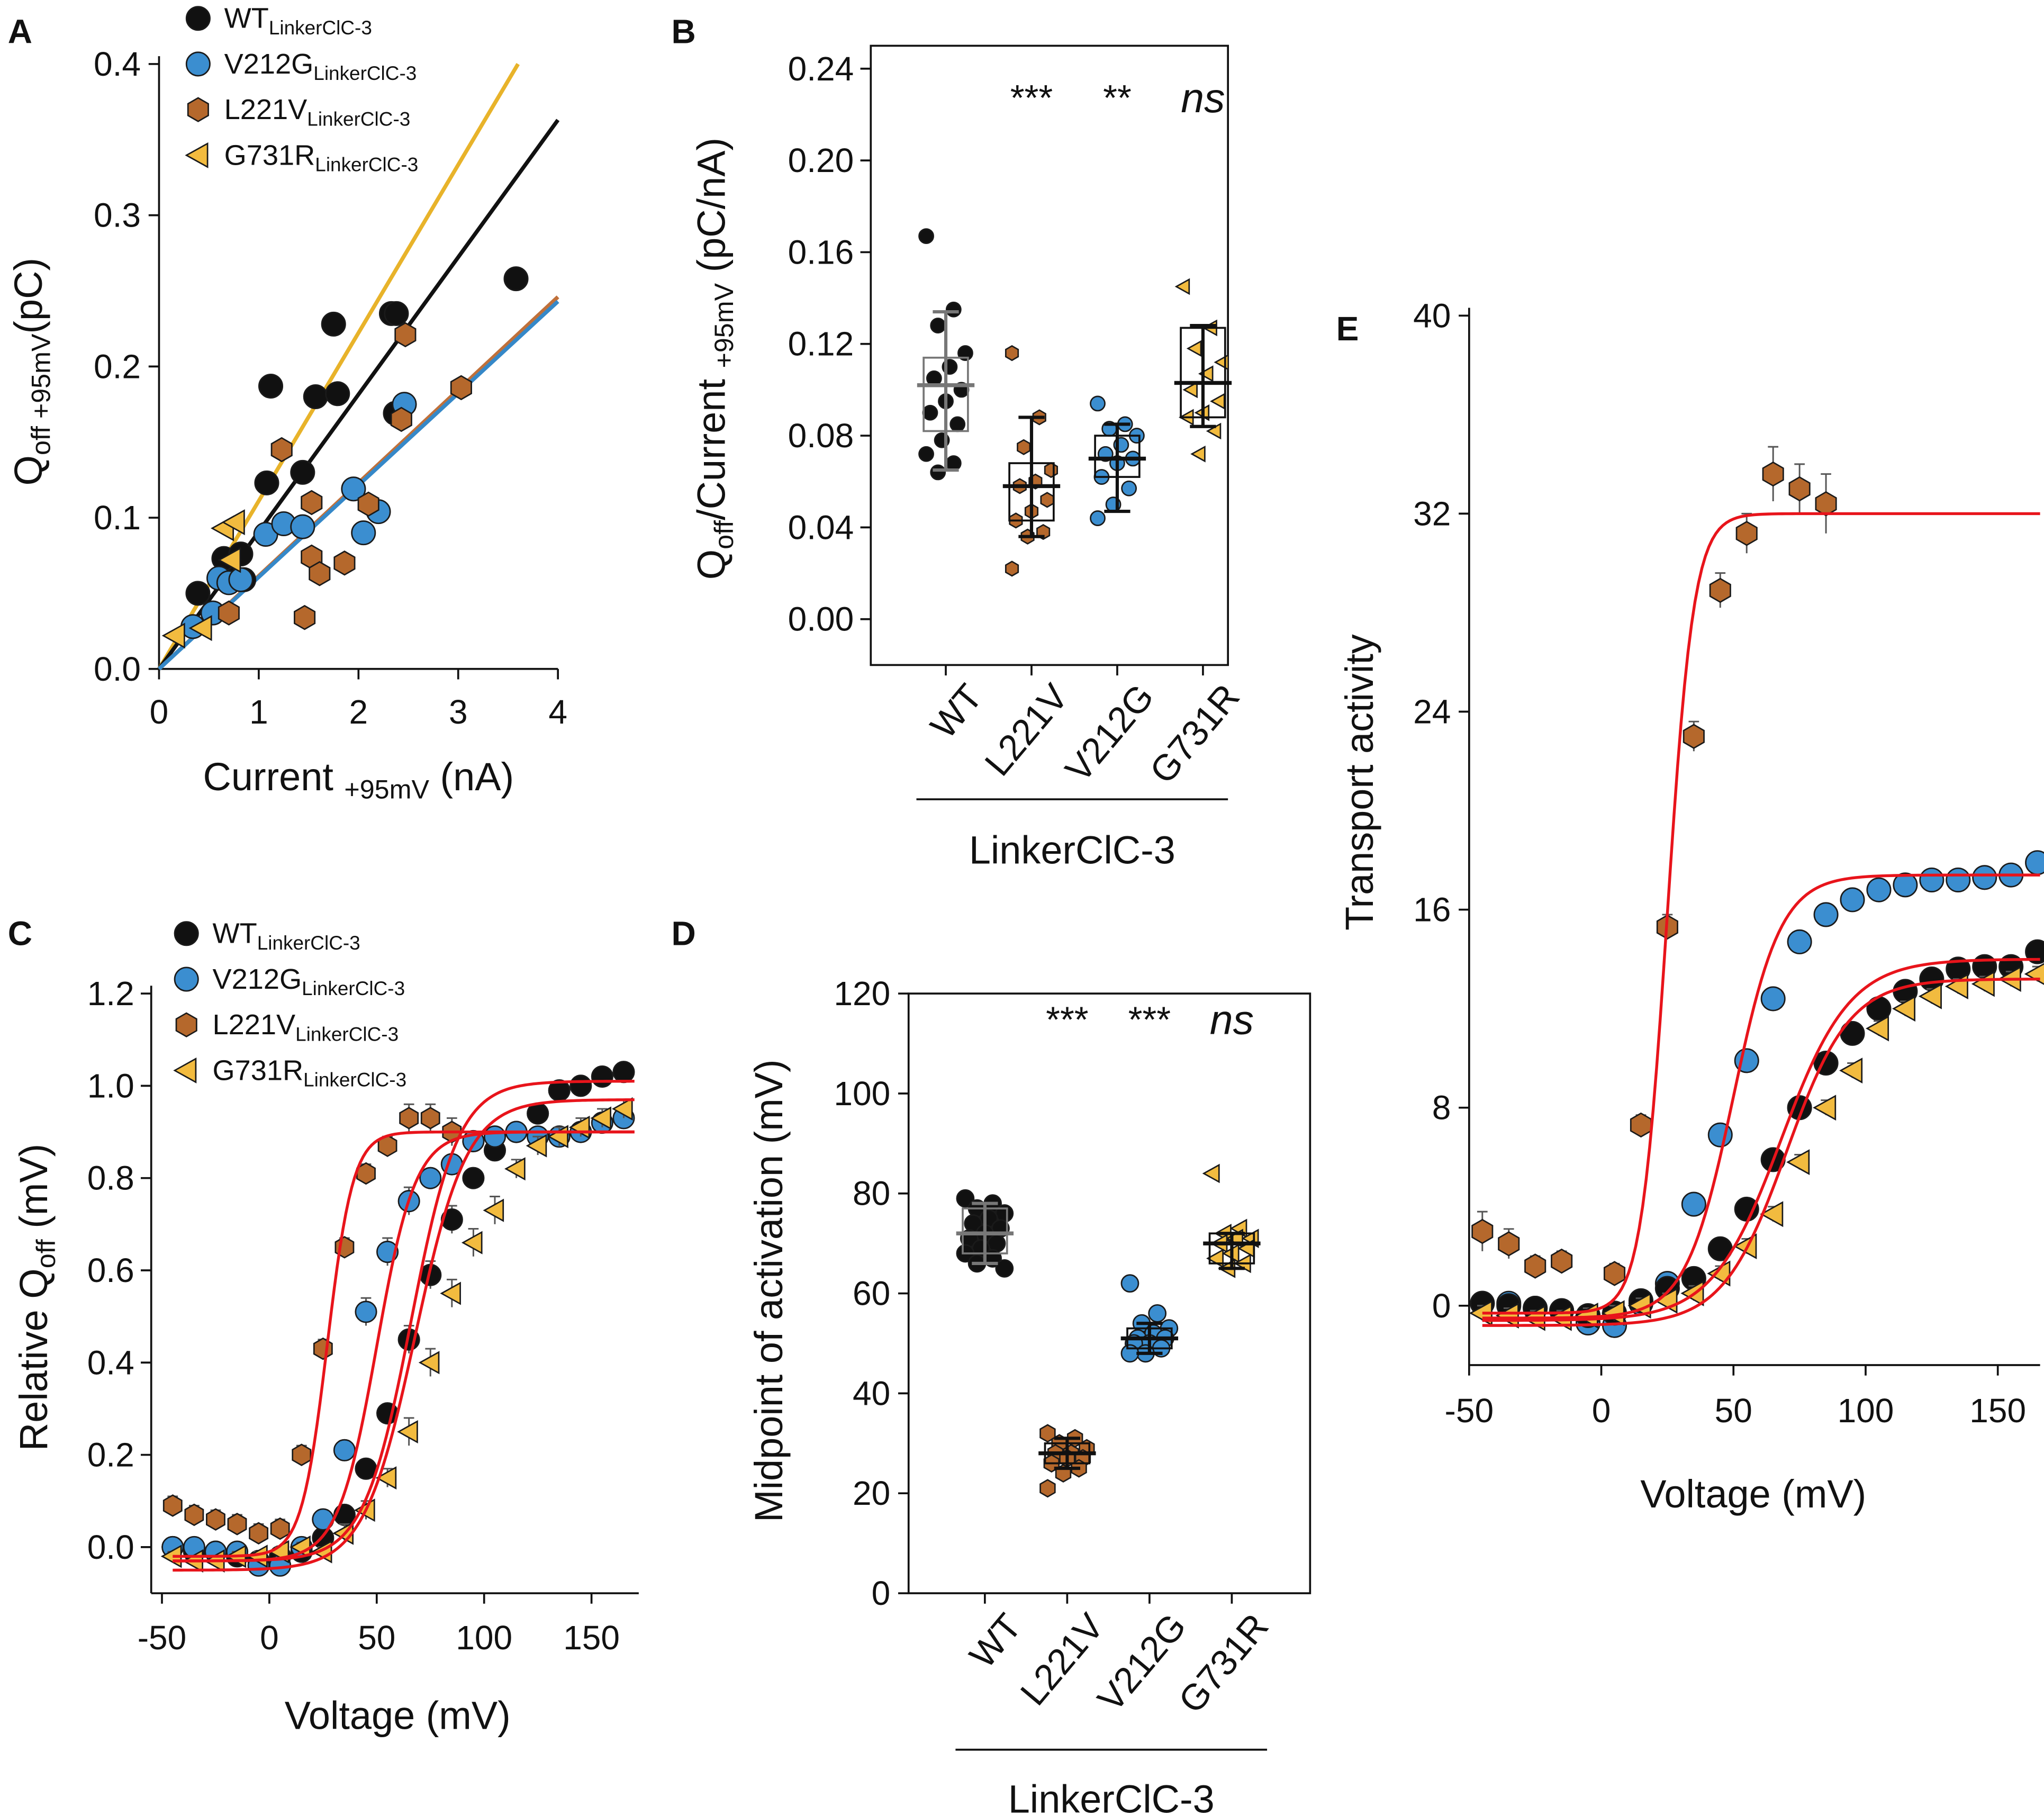  I want to click on x-tick-label: -50, so click(162, 1638).